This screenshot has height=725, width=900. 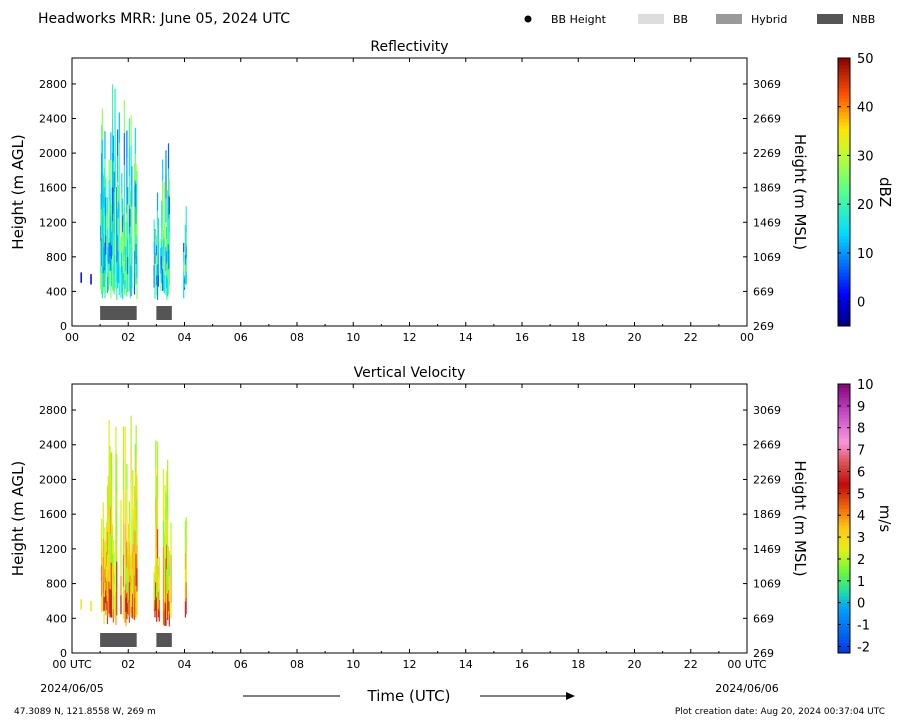 What do you see at coordinates (578, 337) in the screenshot?
I see `x-tick-label: 18` at bounding box center [578, 337].